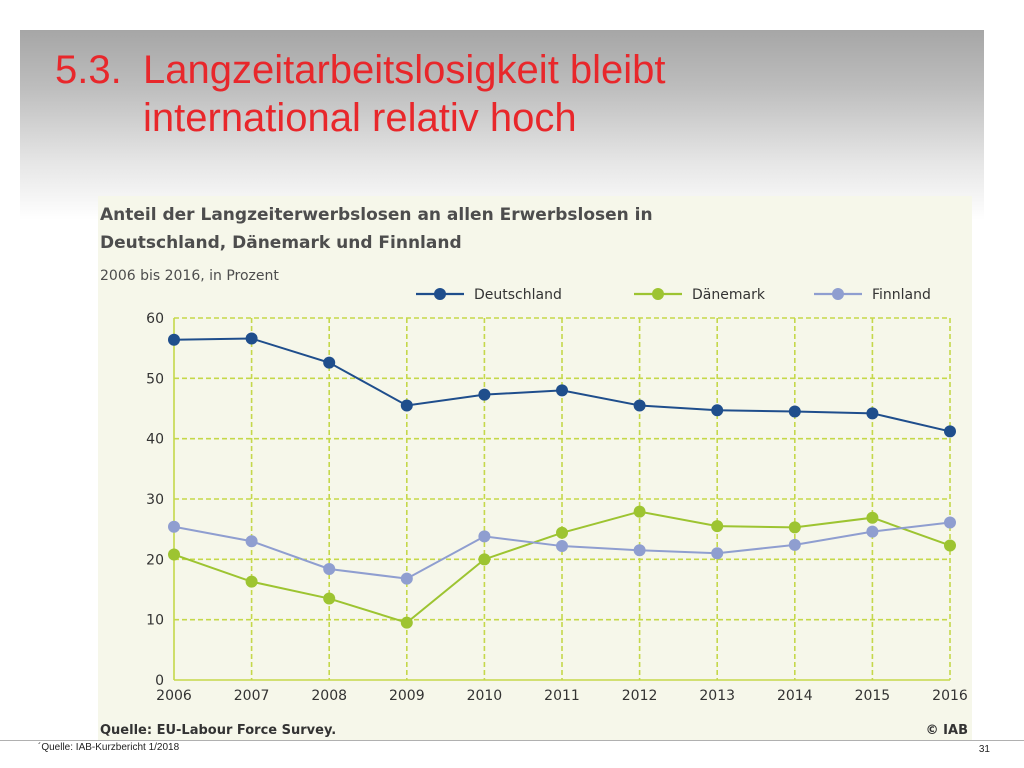 Image resolution: width=1024 pixels, height=768 pixels. Describe the element at coordinates (252, 696) in the screenshot. I see `x-tick-label: 2007` at that location.